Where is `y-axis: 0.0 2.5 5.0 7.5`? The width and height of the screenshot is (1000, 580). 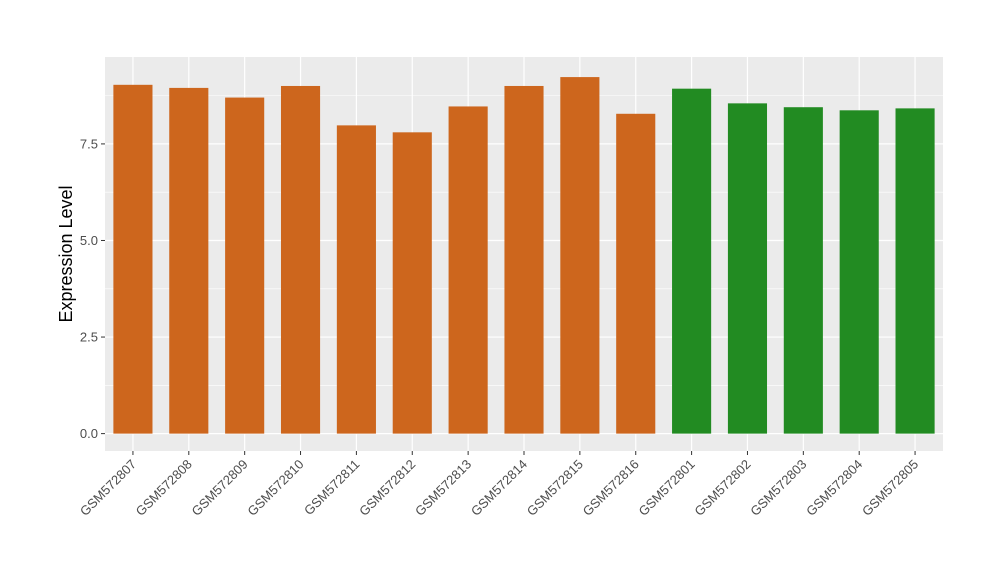
y-axis: 0.0 2.5 5.0 7.5 is located at coordinates (92, 288).